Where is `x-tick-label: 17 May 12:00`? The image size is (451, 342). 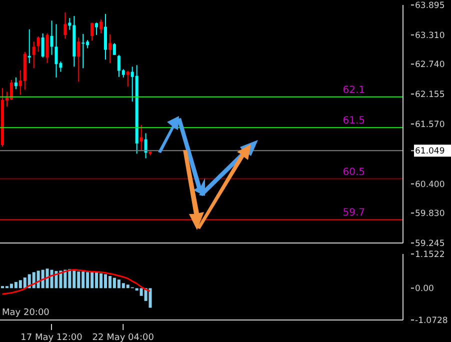
x-tick-label: 17 May 12:00 is located at coordinates (51, 337).